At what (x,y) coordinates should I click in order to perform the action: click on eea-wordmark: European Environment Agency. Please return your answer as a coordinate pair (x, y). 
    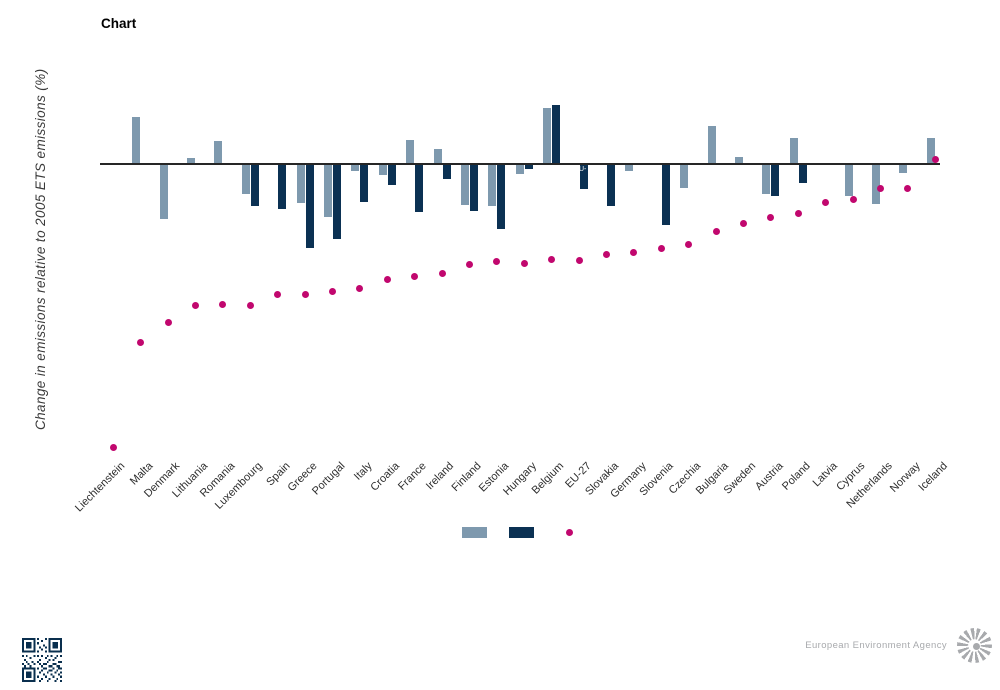
    Looking at the image, I should click on (876, 645).